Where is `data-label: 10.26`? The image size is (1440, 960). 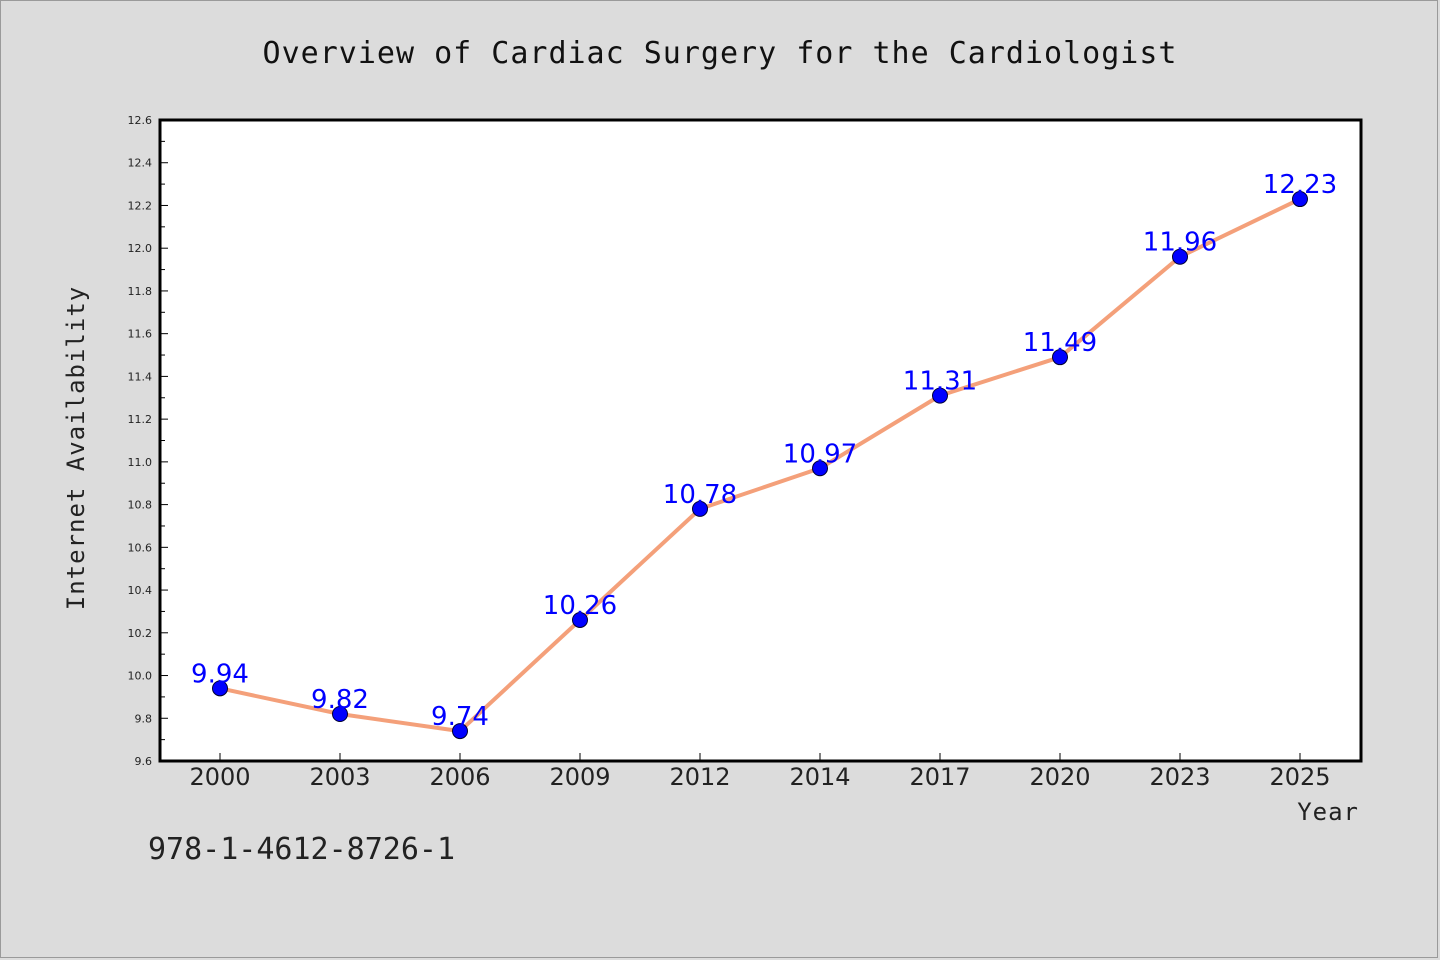 data-label: 10.26 is located at coordinates (580, 606).